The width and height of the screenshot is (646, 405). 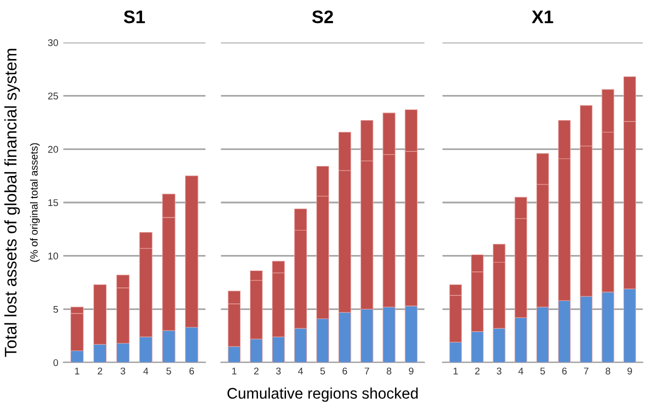 What do you see at coordinates (12, 202) in the screenshot?
I see `y-axis-title: Total lost assets of global financial system` at bounding box center [12, 202].